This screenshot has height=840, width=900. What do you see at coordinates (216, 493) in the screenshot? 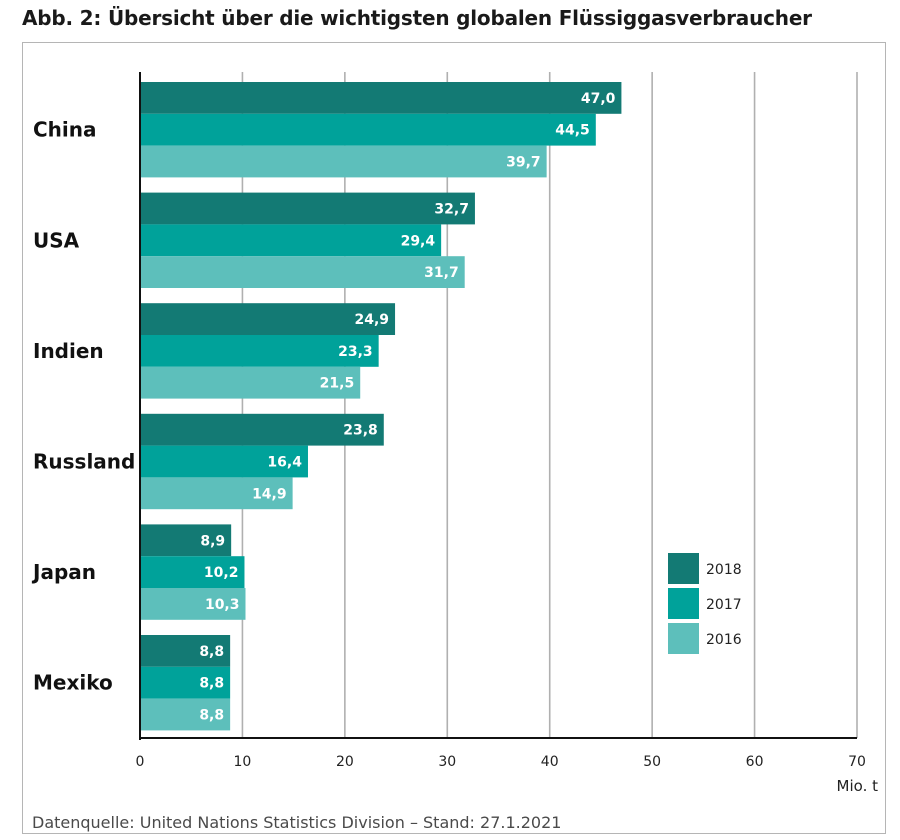
I see `bar-russland-2016` at bounding box center [216, 493].